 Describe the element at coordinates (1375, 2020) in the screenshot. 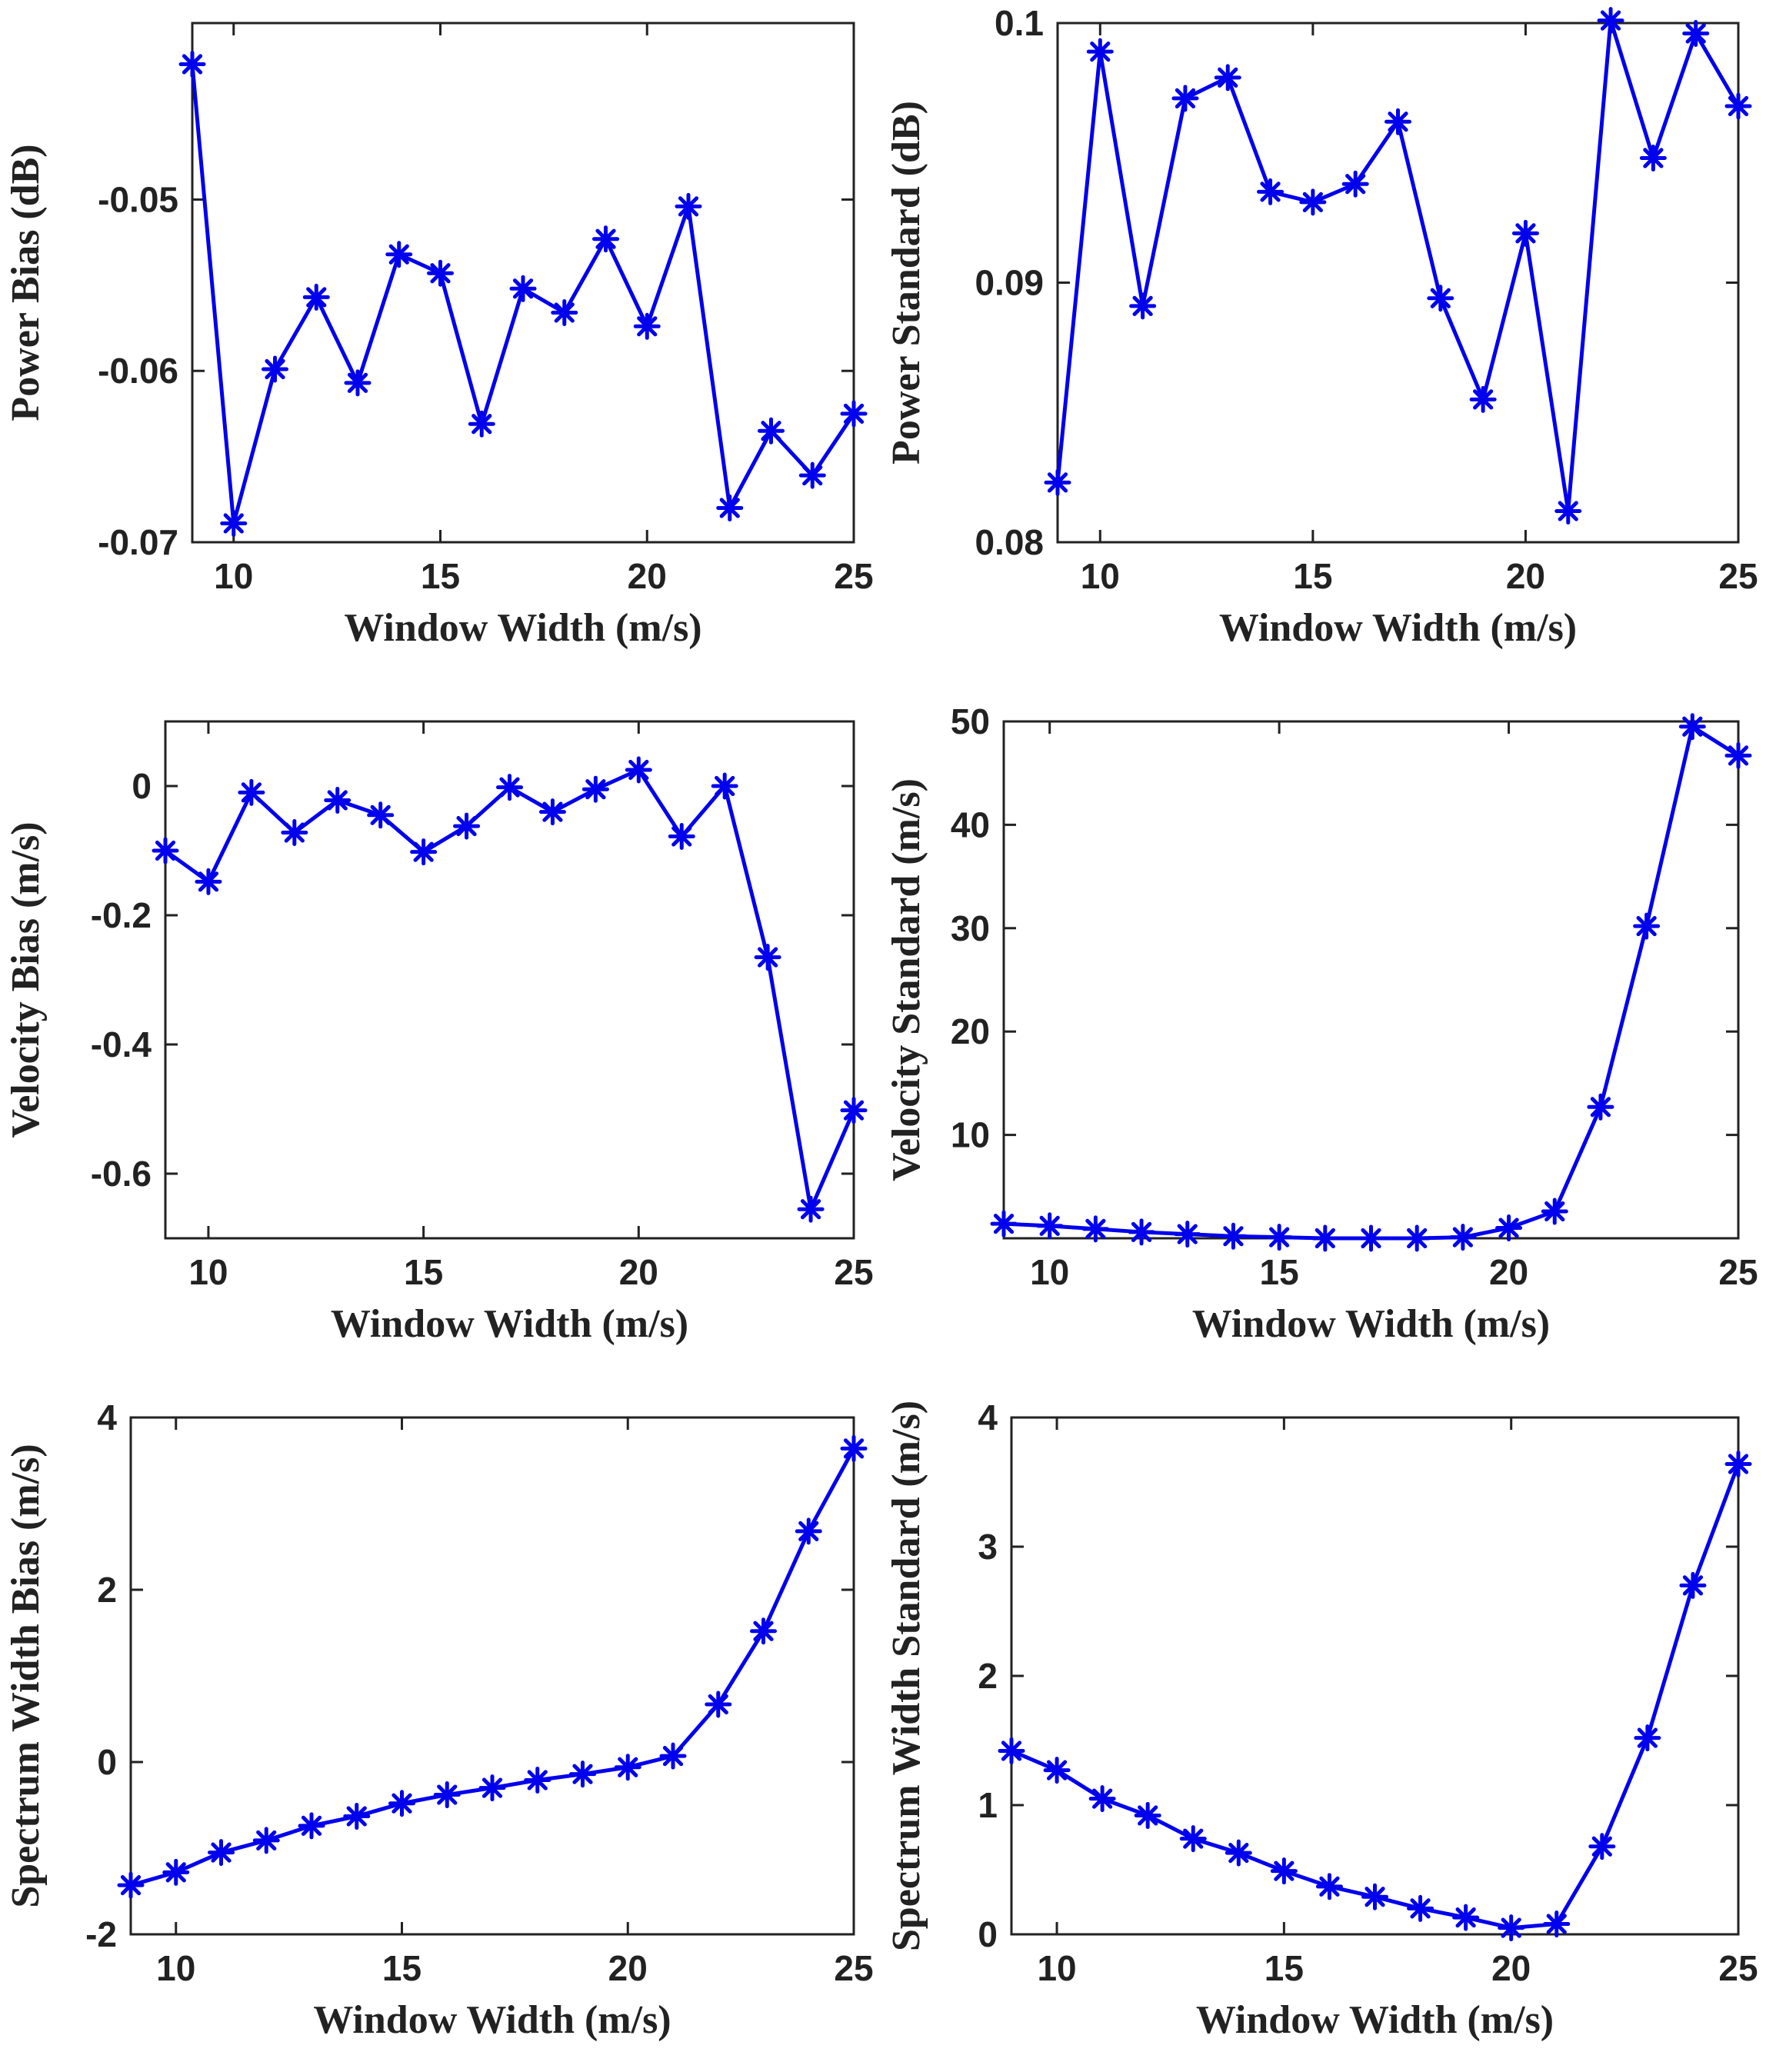

I see `spectrum-width-standard-xlabel: Window Width (m/s)` at that location.